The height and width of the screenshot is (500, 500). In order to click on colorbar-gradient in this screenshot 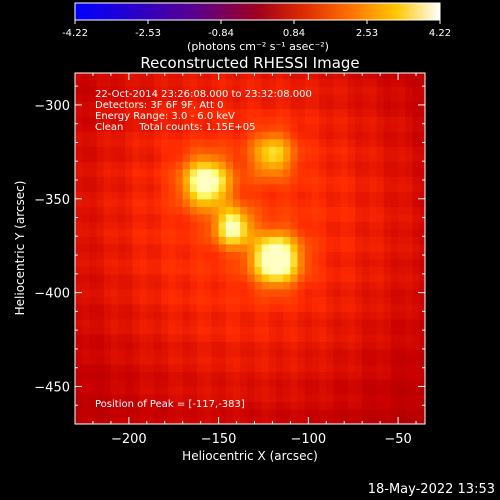, I will do `click(257, 11)`.